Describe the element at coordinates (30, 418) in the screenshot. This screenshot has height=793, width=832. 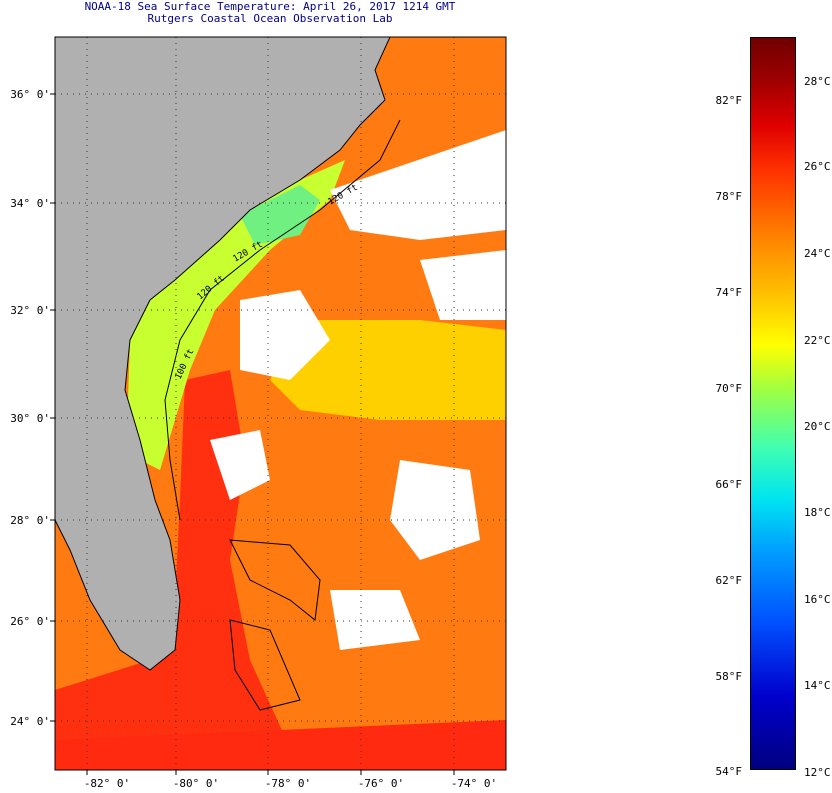
I see `lat-label: 30° 0'` at that location.